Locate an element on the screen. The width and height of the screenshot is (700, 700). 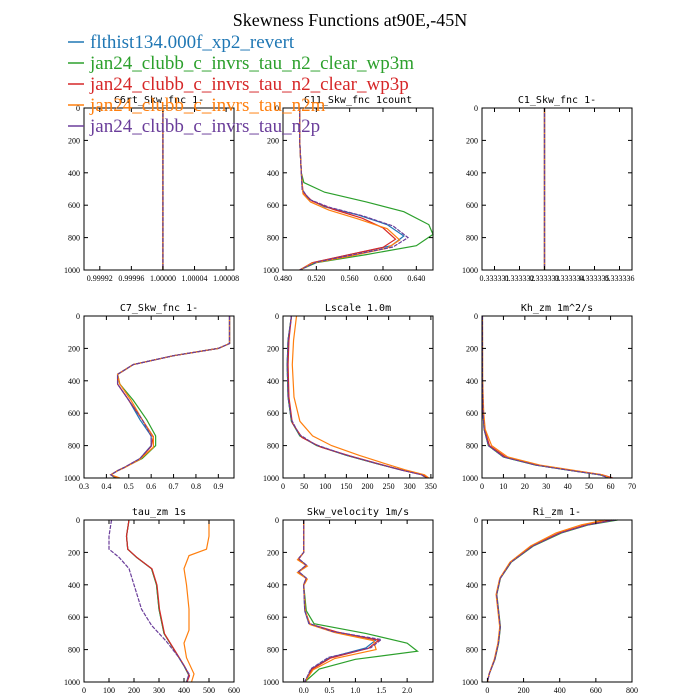
panel-8: Ri_zm 1- 0 200 400 600 800 1000 0 200 400 600 800 is located at coordinates (550, 601).